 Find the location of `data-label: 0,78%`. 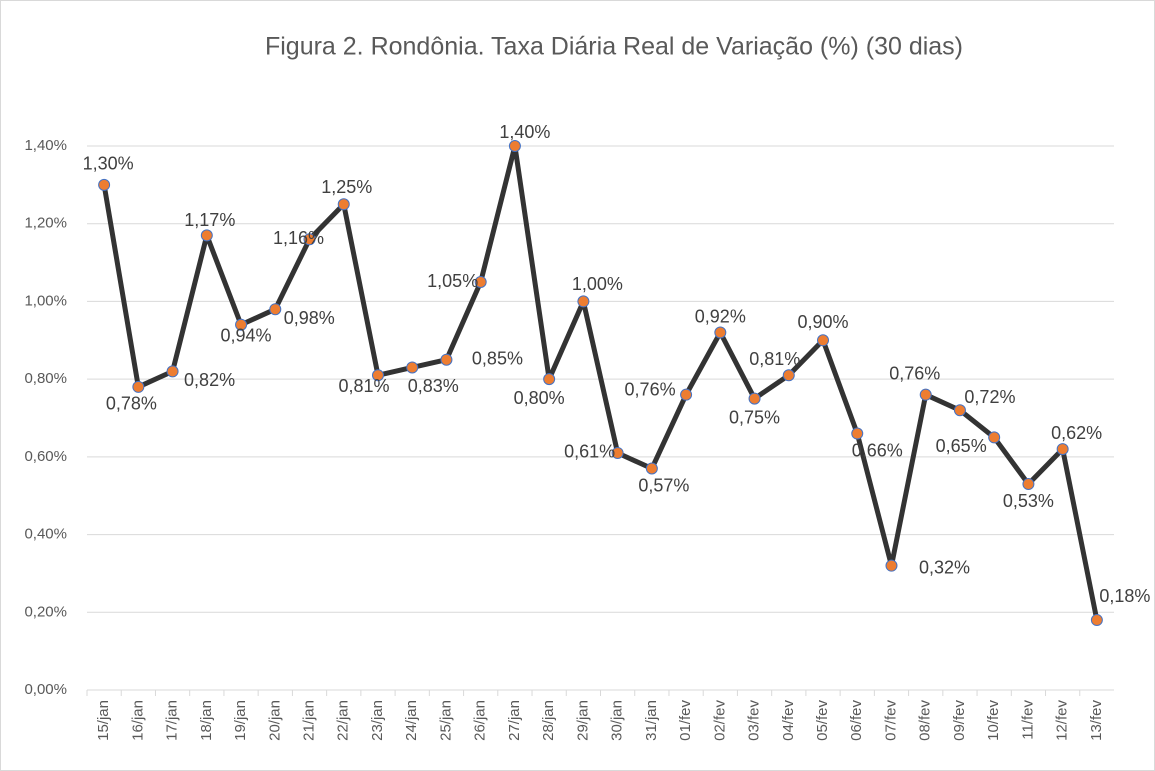

data-label: 0,78% is located at coordinates (131, 404).